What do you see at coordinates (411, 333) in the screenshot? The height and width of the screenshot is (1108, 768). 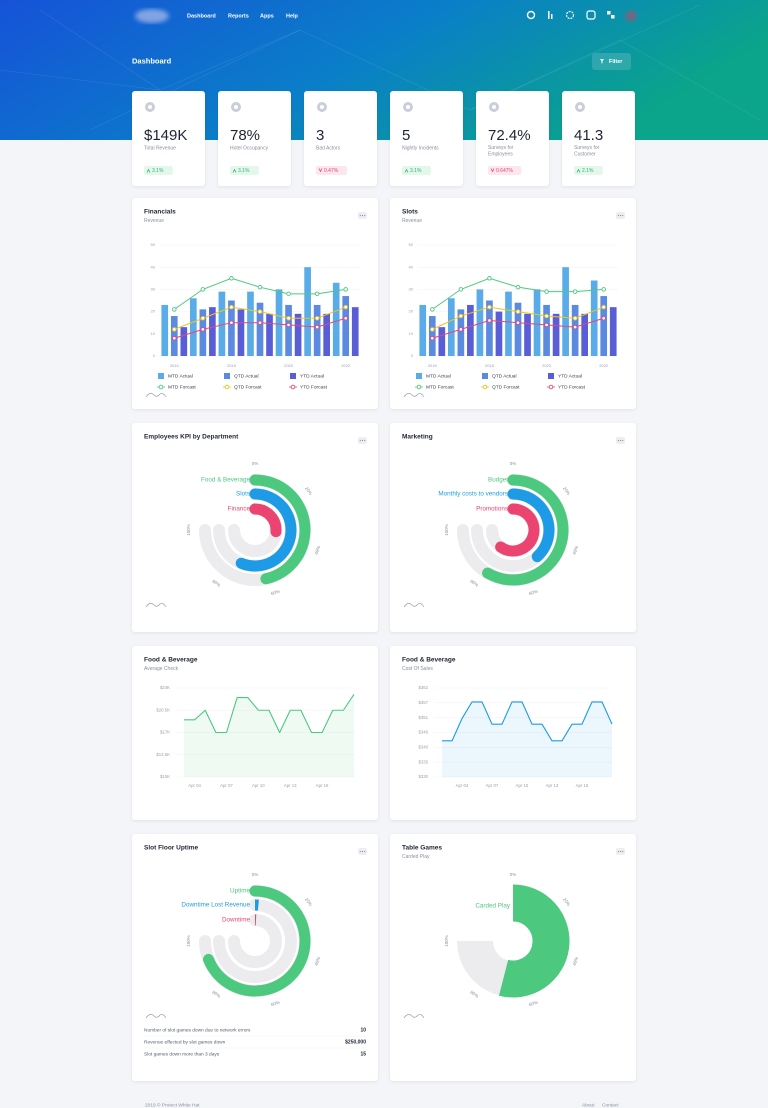 I see `y-tick-label: 10` at bounding box center [411, 333].